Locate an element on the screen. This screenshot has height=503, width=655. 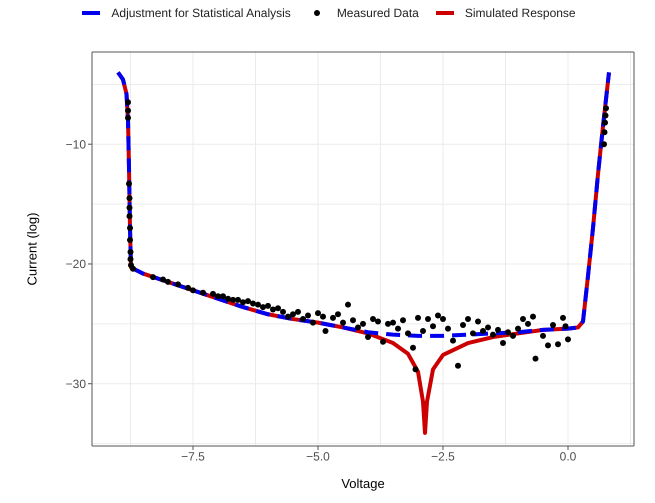
x-tick-label: −7.5 is located at coordinates (193, 457).